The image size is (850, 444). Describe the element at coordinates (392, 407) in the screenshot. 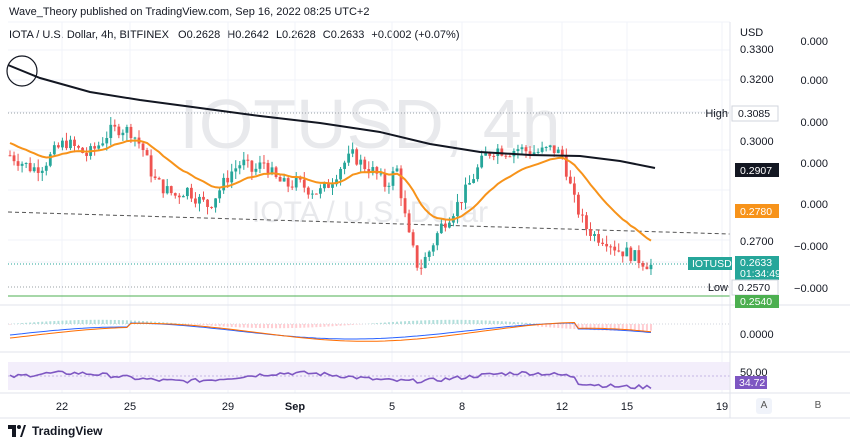

I see `time-axis: 22 25 29 Sep 5 8 12 15 19` at that location.